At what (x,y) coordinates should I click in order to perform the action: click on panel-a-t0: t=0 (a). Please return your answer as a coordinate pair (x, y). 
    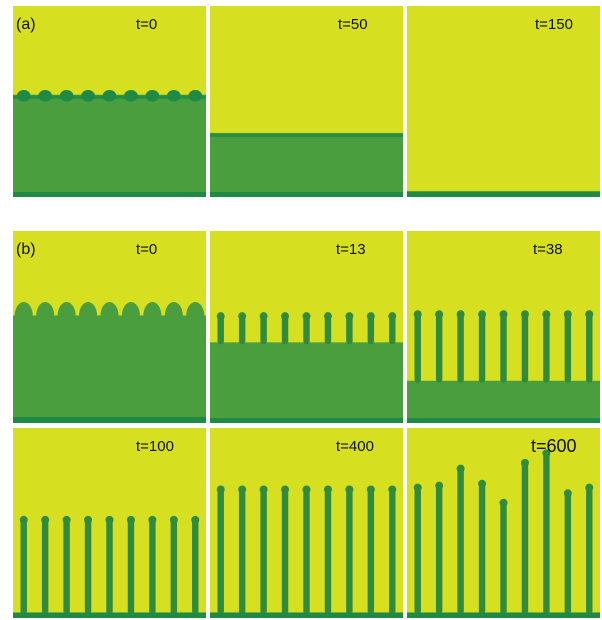
    Looking at the image, I should click on (109, 101).